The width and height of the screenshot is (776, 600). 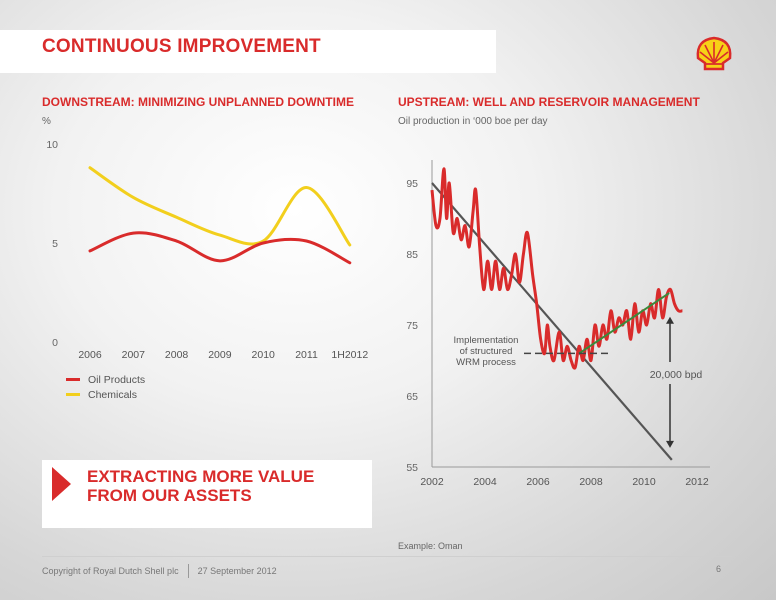 What do you see at coordinates (486, 351) in the screenshot?
I see `implementation-label: of structured` at bounding box center [486, 351].